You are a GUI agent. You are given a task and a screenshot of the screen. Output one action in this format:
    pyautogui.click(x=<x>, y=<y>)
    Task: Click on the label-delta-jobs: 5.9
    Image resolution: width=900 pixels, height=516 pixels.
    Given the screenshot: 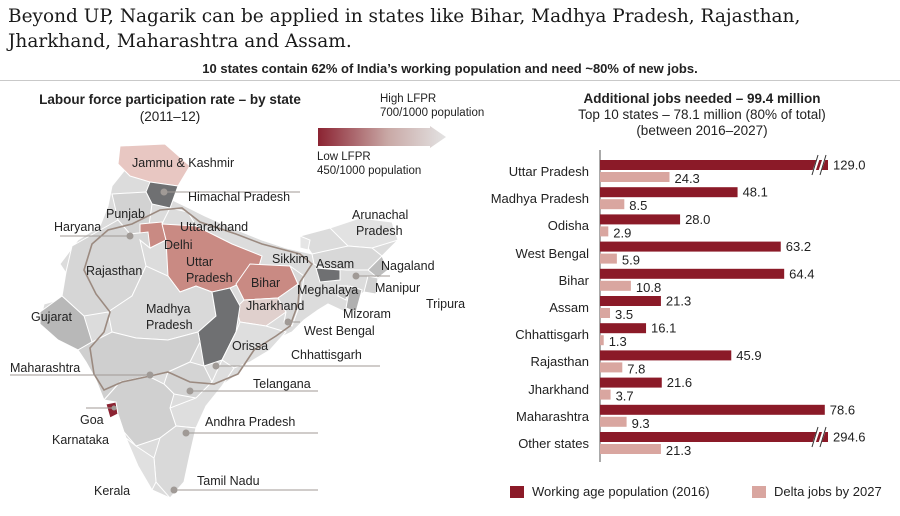 What is the action you would take?
    pyautogui.click(x=631, y=260)
    